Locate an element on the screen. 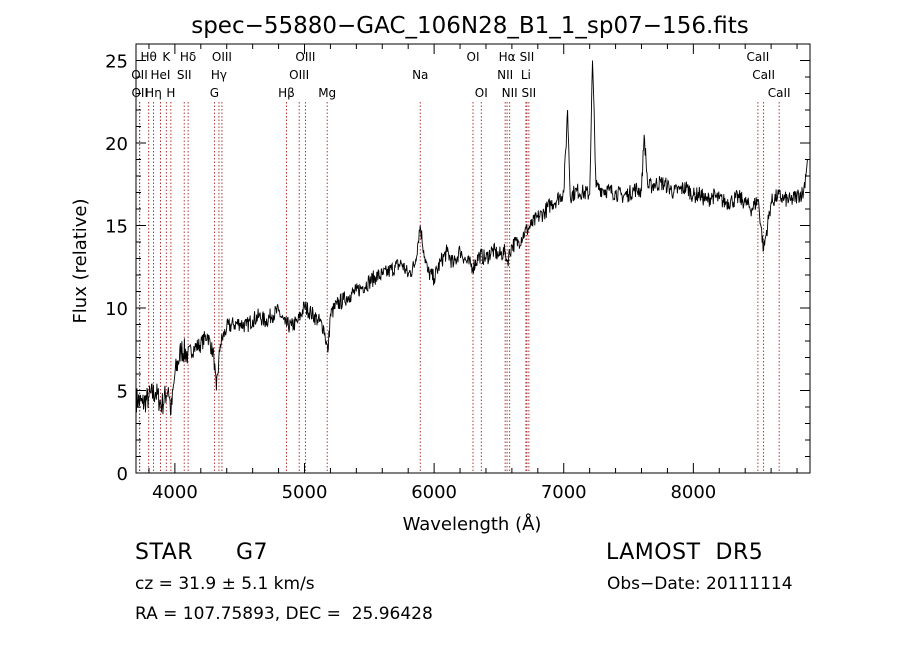 This screenshot has height=649, width=900. x-axis-label: Wavelength (Å) is located at coordinates (472, 524).